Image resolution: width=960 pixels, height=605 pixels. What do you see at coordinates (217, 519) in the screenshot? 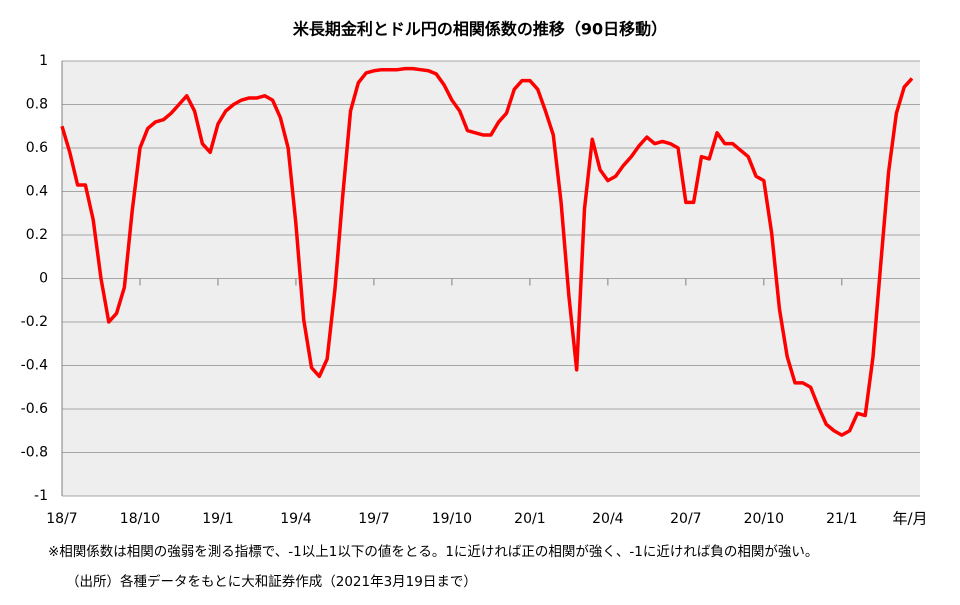
I see `x-tick-label: 19/1` at bounding box center [217, 519].